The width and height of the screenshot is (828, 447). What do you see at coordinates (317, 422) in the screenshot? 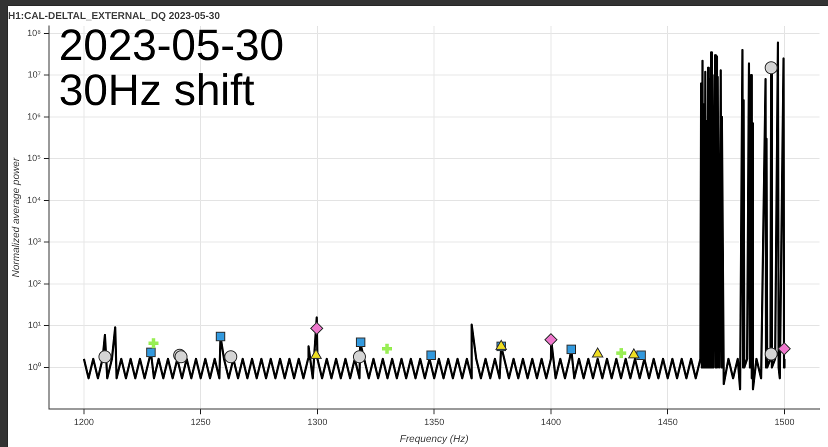
I see `x-tick-label: 1300` at bounding box center [317, 422].